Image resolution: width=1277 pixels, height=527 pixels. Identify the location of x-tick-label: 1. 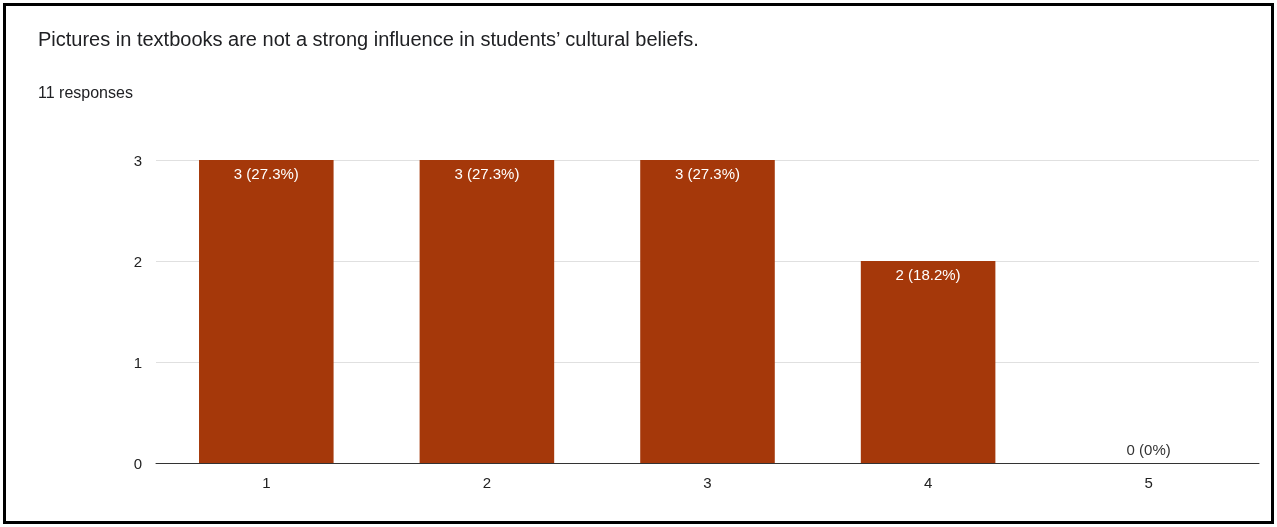
(266, 482).